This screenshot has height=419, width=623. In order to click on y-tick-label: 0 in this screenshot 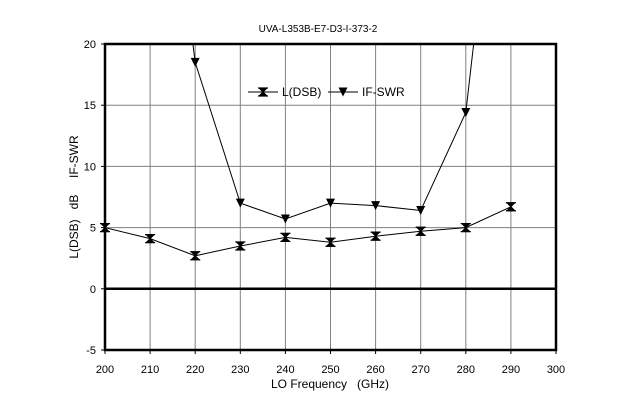, I will do `click(93, 290)`.